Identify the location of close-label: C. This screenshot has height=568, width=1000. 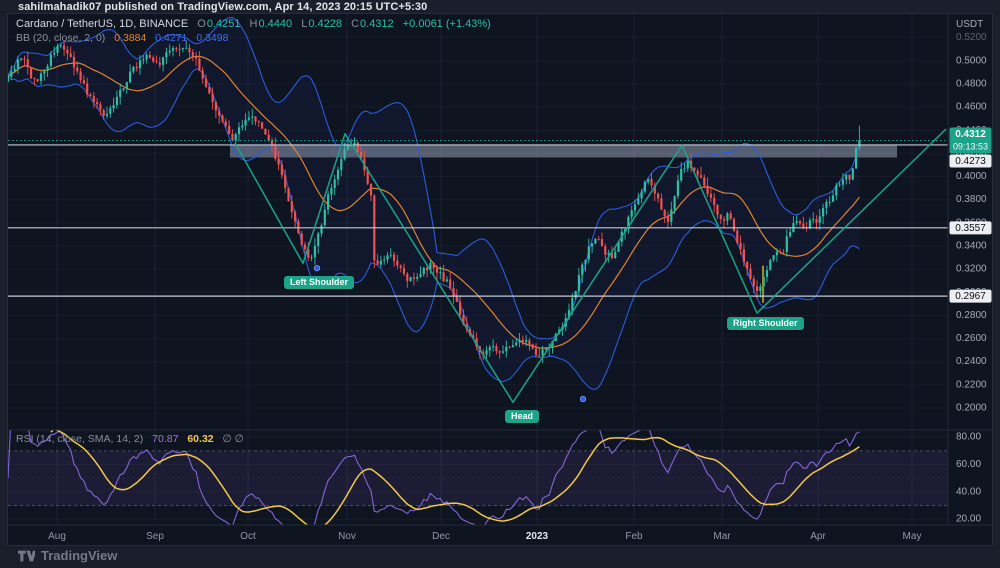
(355, 24).